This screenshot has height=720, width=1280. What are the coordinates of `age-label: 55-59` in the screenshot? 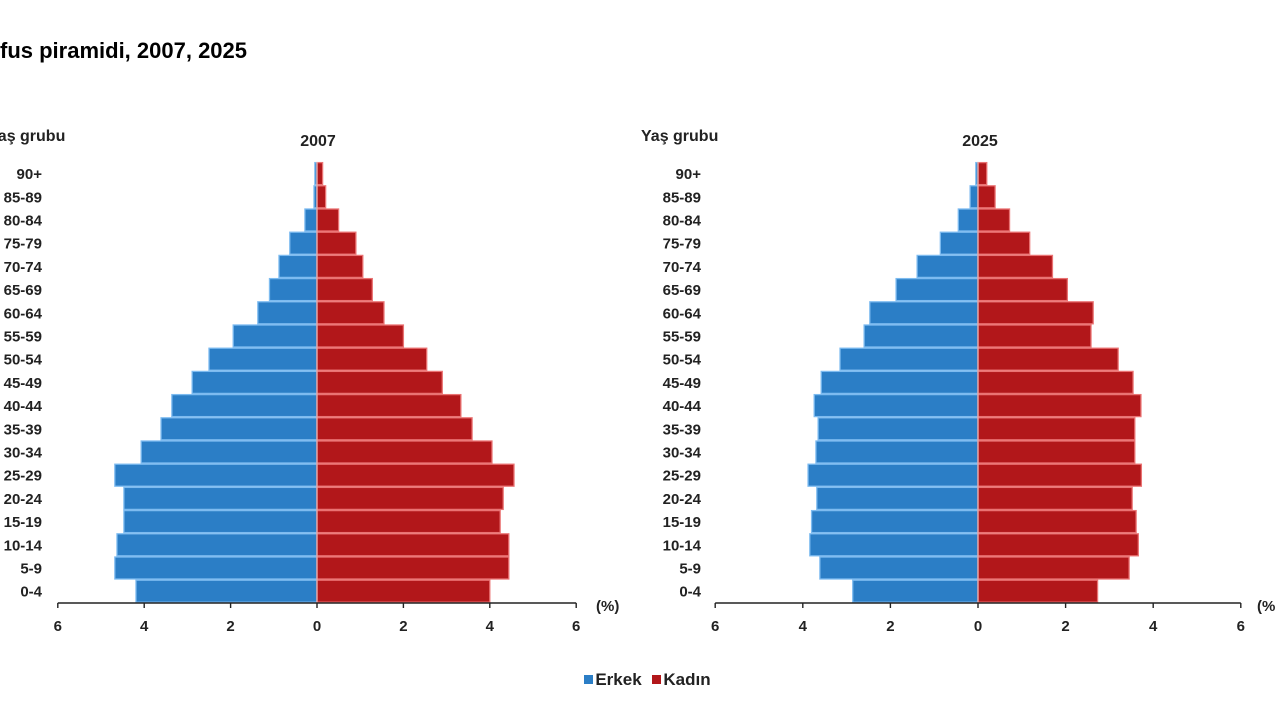 It's located at (23, 337).